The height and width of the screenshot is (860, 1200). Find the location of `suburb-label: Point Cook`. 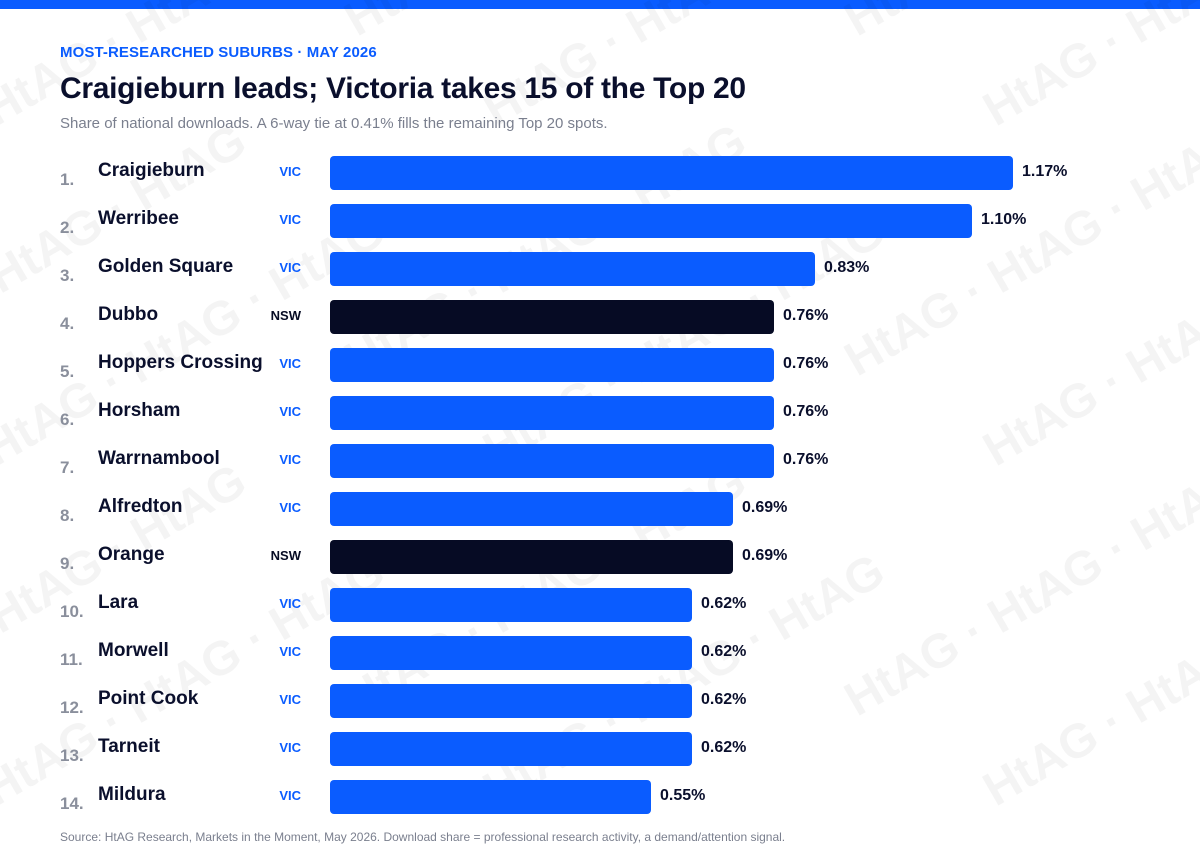

suburb-label: Point Cook is located at coordinates (148, 698).